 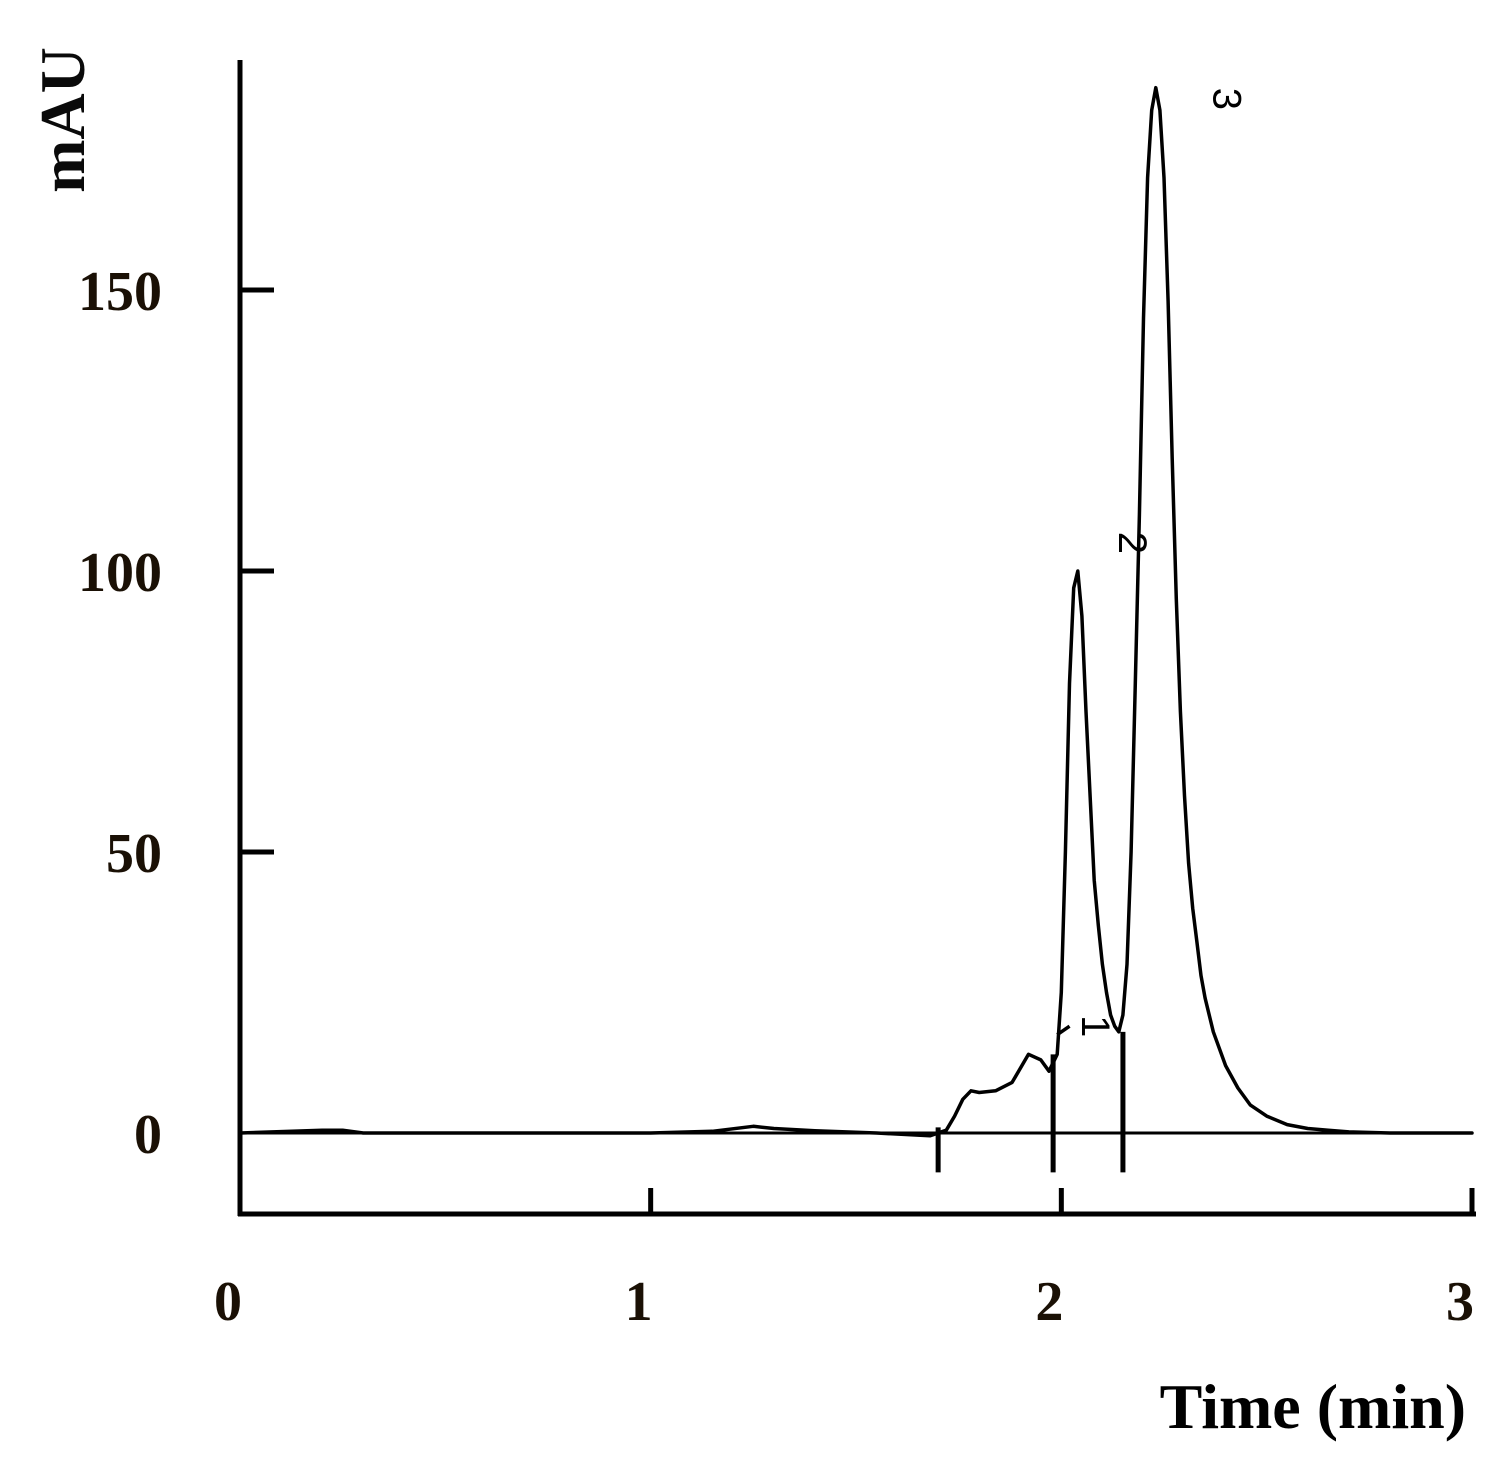 What do you see at coordinates (1160, 563) in the screenshot?
I see `peak-annotations: 1 2 3` at bounding box center [1160, 563].